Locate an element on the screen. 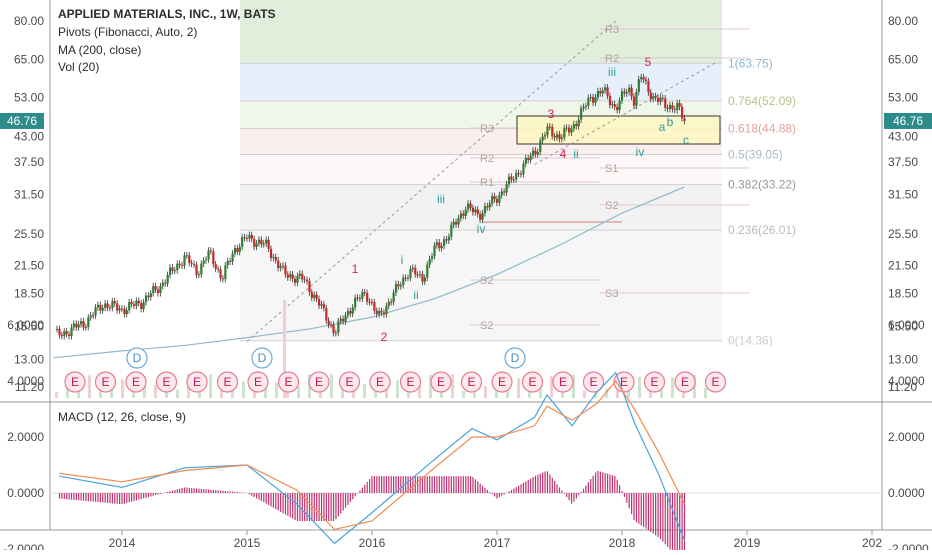  fib-label: 0(14.36) is located at coordinates (750, 341).